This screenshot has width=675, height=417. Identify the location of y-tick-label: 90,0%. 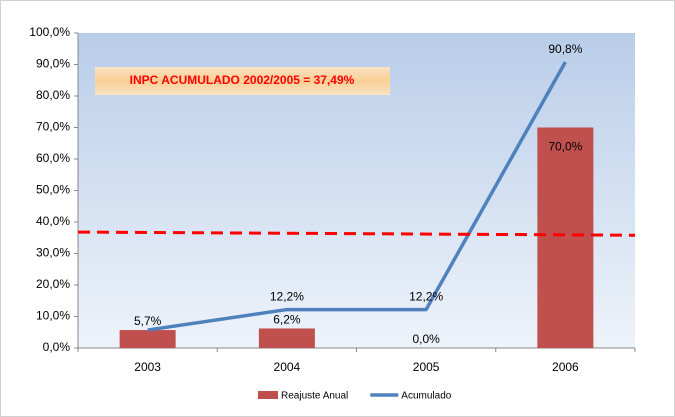
(53, 64).